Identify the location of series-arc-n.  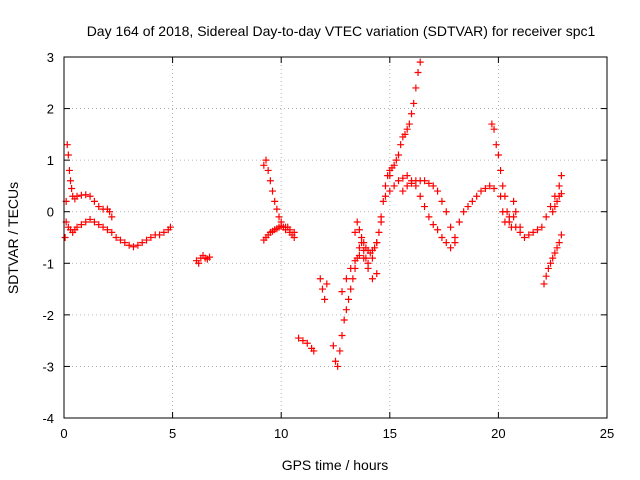
(510, 211).